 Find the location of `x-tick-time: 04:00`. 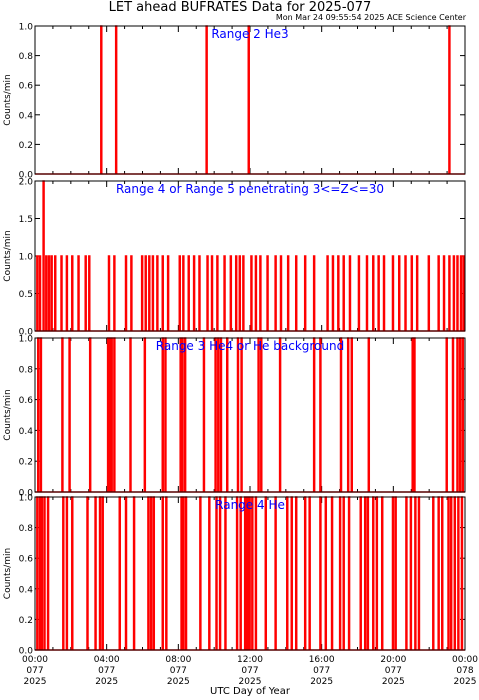

x-tick-time: 04:00 is located at coordinates (107, 660).